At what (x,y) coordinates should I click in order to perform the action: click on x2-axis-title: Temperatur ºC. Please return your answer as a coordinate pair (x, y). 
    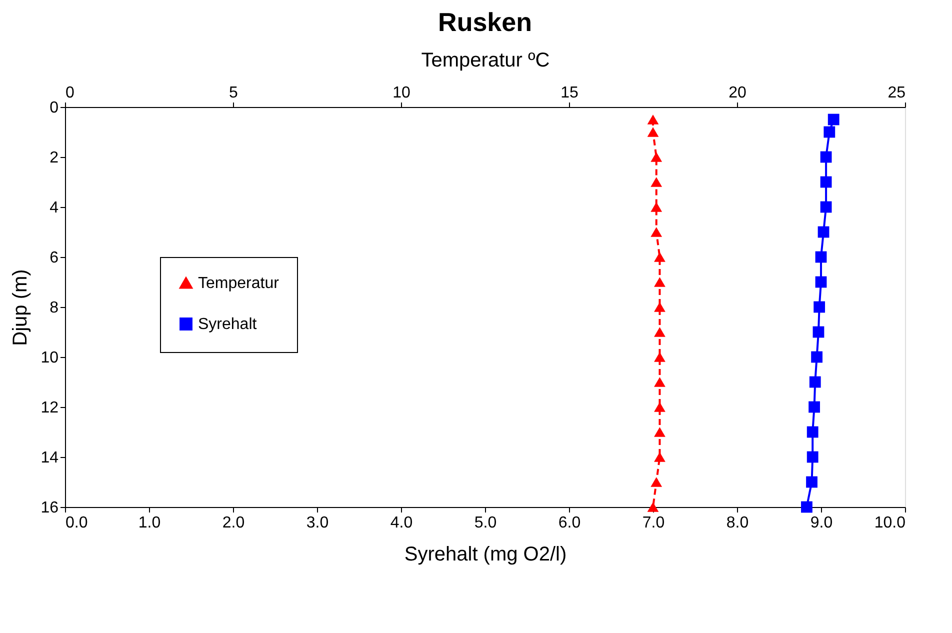
    Looking at the image, I should click on (485, 61).